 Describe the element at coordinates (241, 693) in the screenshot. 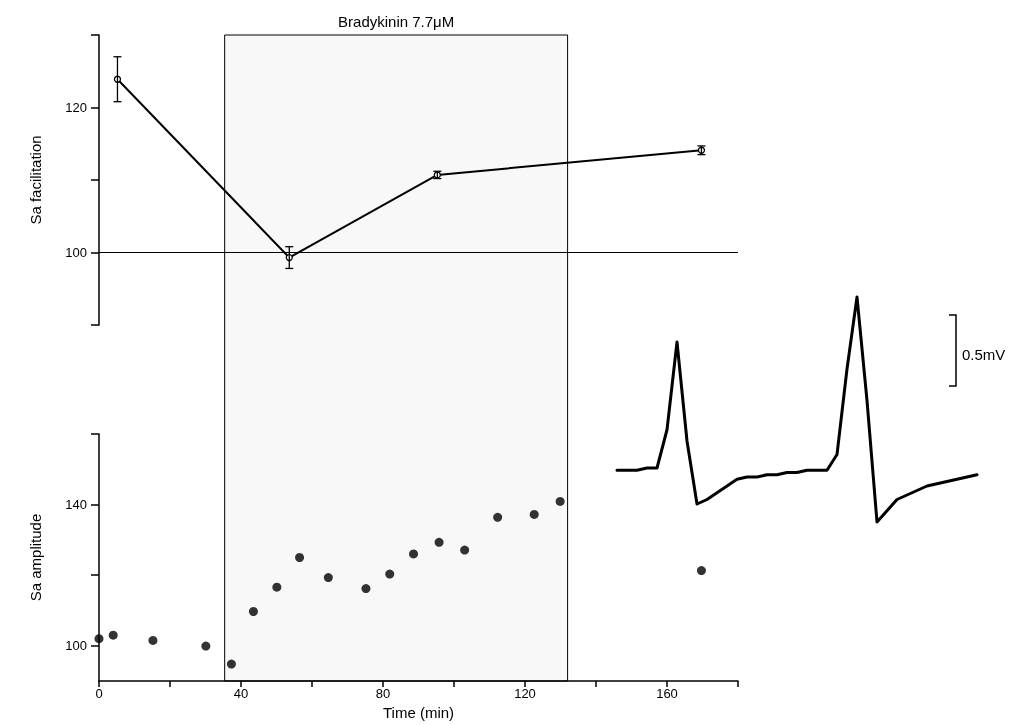

I see `x-tick-label: 40` at that location.